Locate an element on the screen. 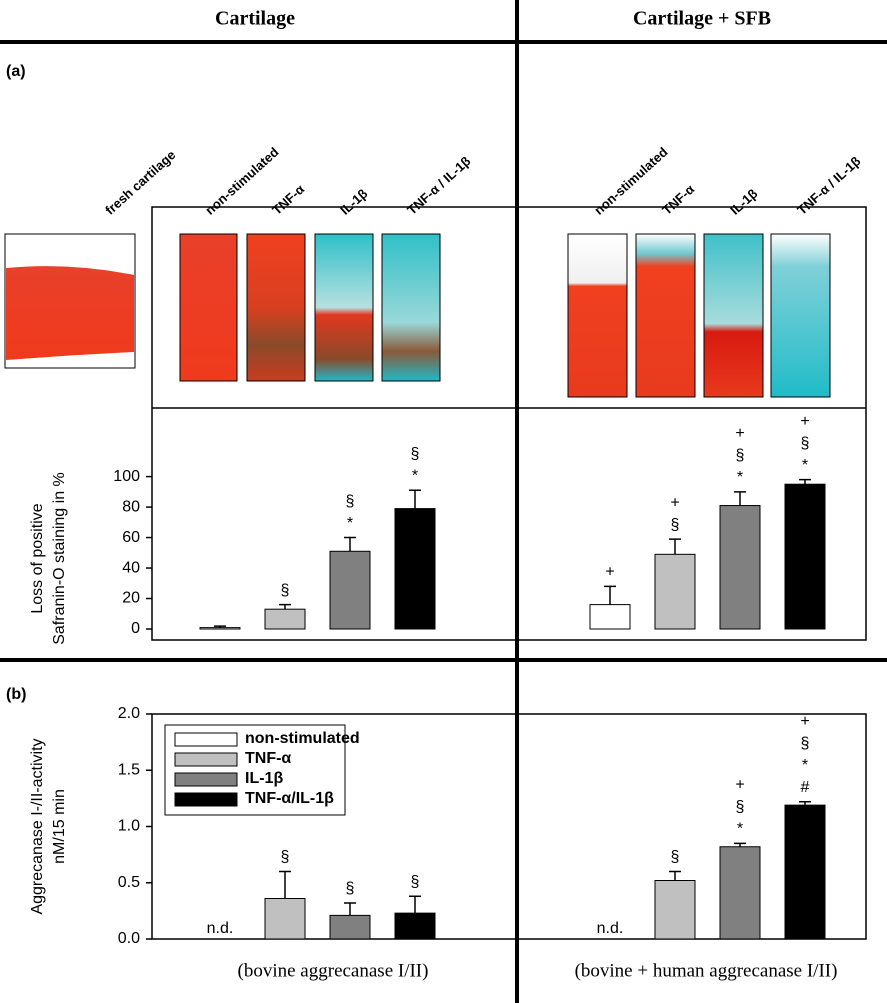 The height and width of the screenshot is (1003, 887). column-header: Cartilage + SFB is located at coordinates (702, 19).